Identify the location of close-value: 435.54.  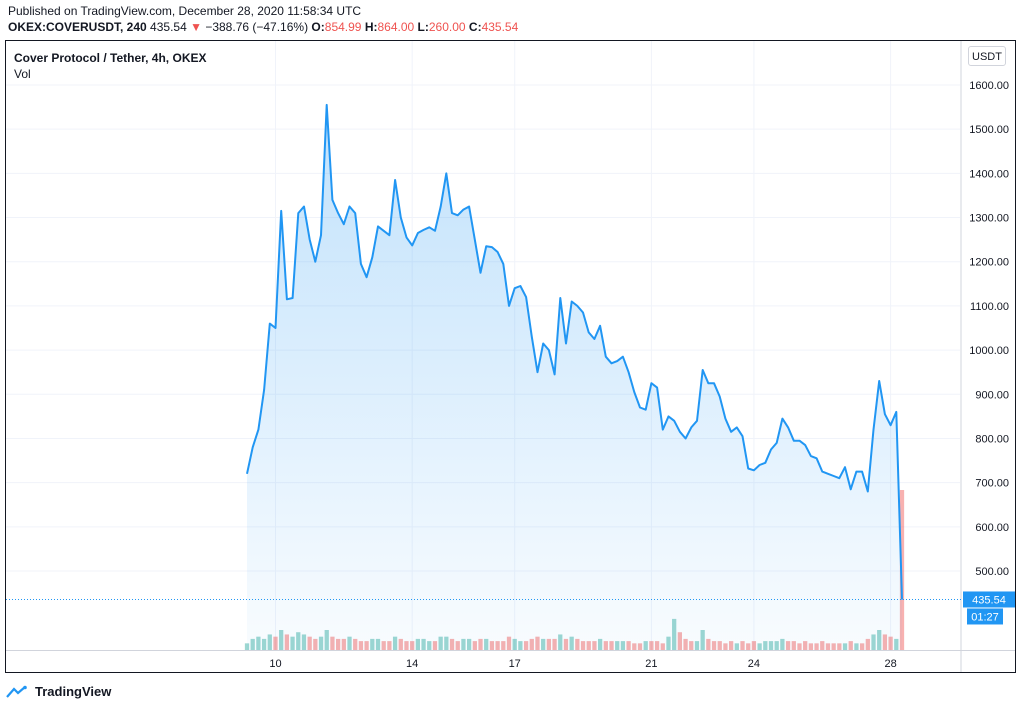
(500, 27).